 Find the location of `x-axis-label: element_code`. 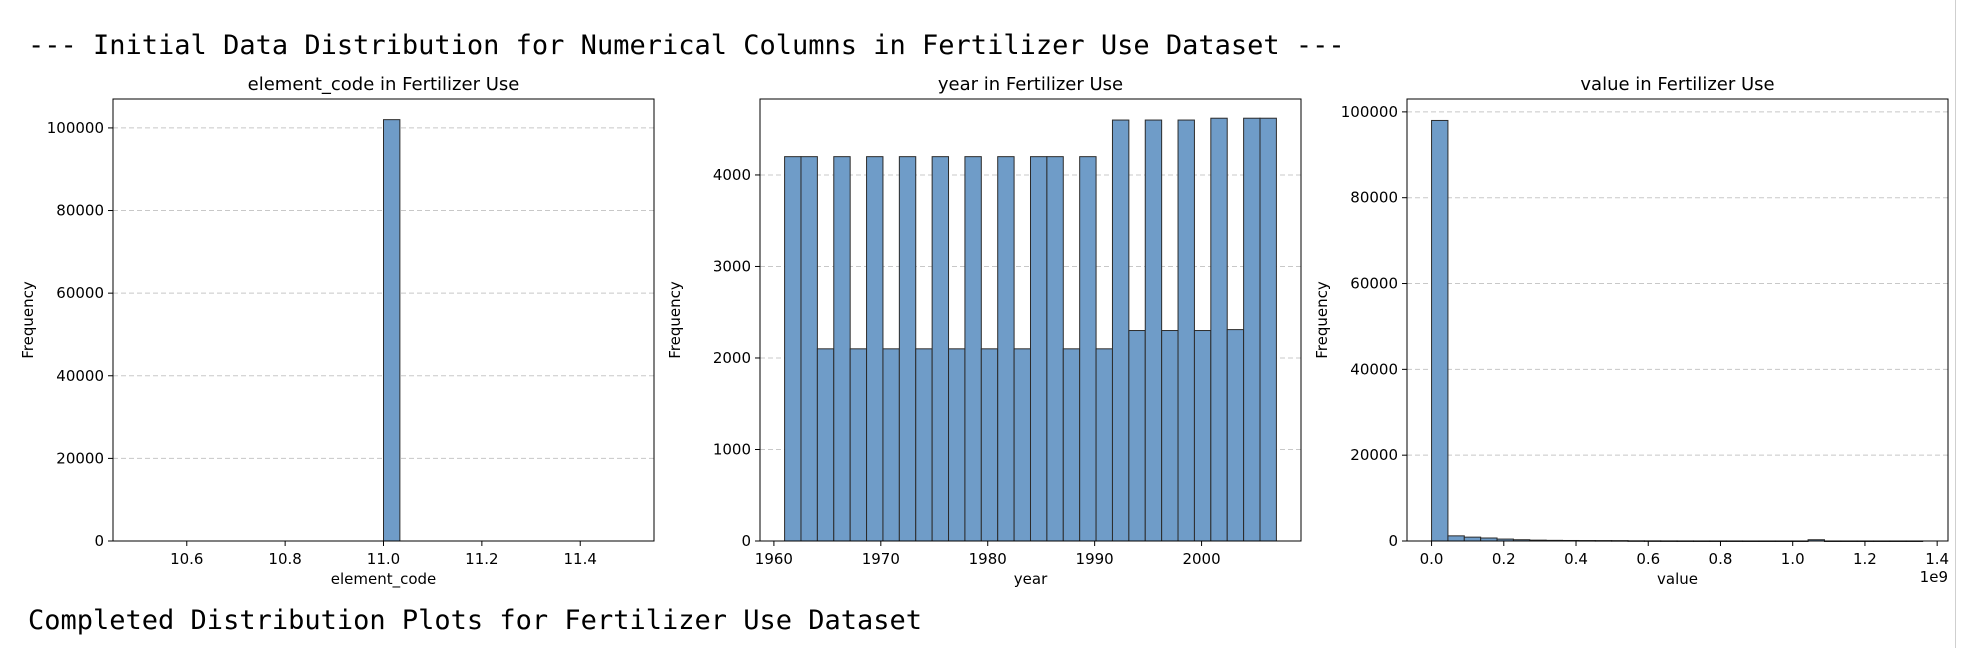

x-axis-label: element_code is located at coordinates (384, 579).